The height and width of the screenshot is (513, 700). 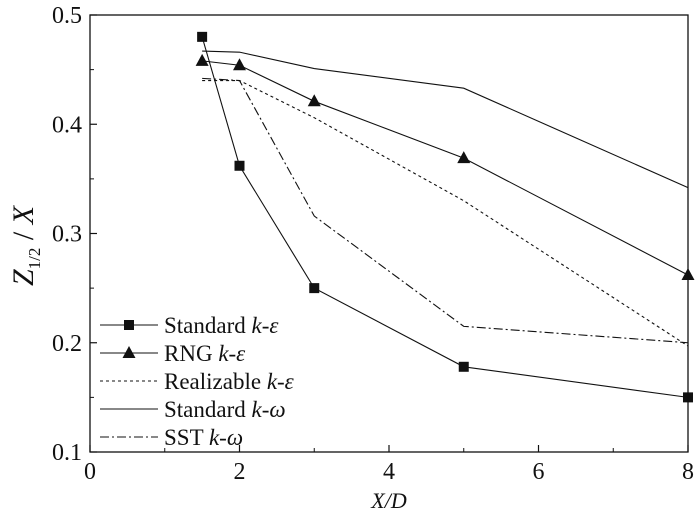 I want to click on x-tick-label: 0, so click(x=90, y=472).